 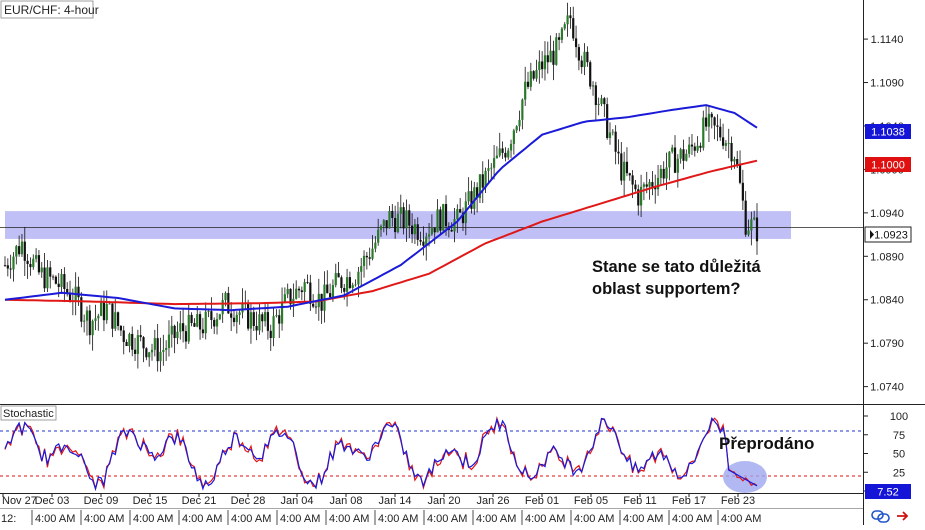 I want to click on support-question-line1: Stane se tato důležitá, so click(x=677, y=267).